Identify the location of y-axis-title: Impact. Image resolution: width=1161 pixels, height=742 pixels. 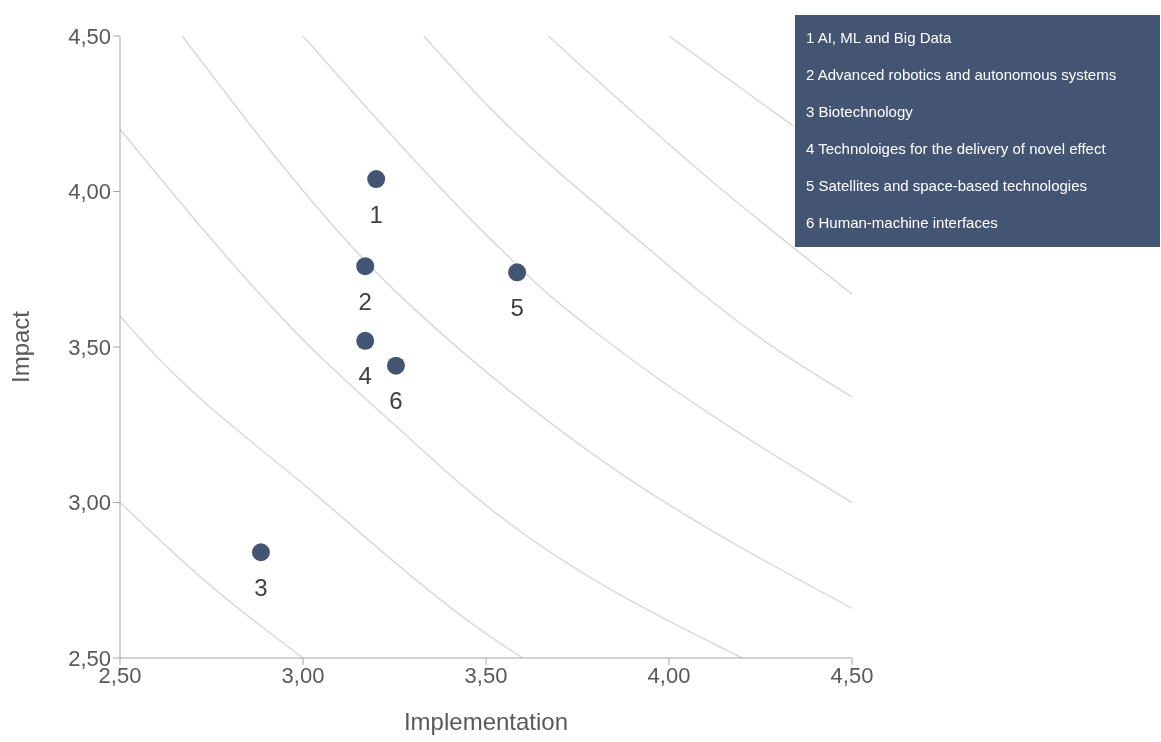
(20, 347).